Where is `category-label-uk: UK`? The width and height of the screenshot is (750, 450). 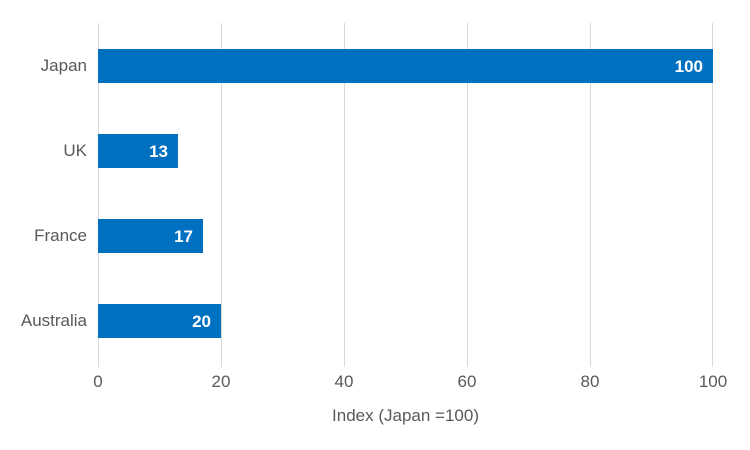
category-label-uk: UK is located at coordinates (75, 150).